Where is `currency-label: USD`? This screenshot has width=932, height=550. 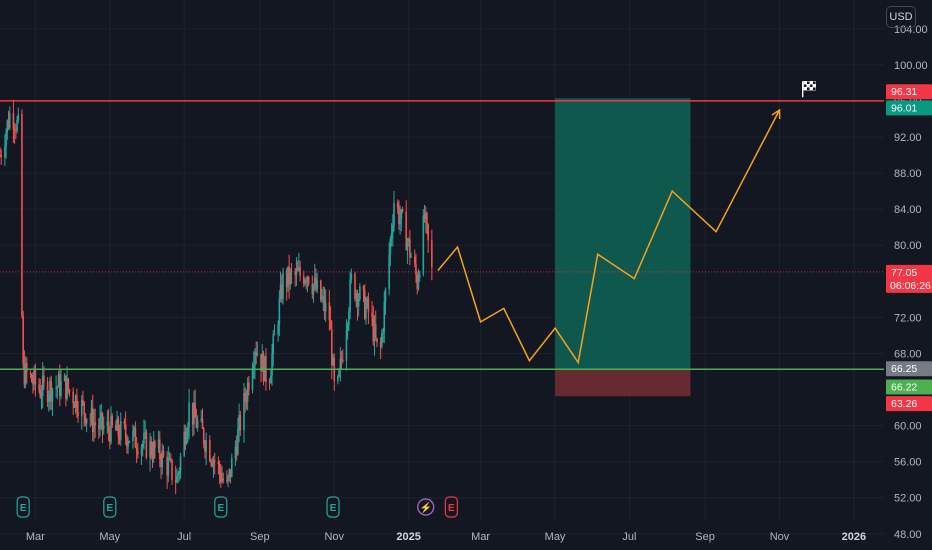
currency-label: USD is located at coordinates (901, 17).